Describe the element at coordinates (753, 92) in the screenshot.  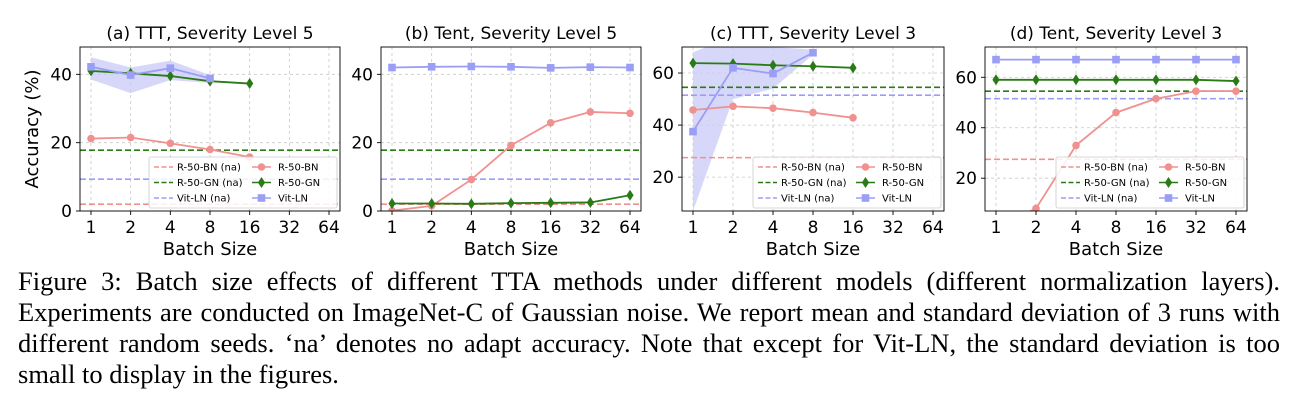
I see `series-line-vit-ln` at that location.